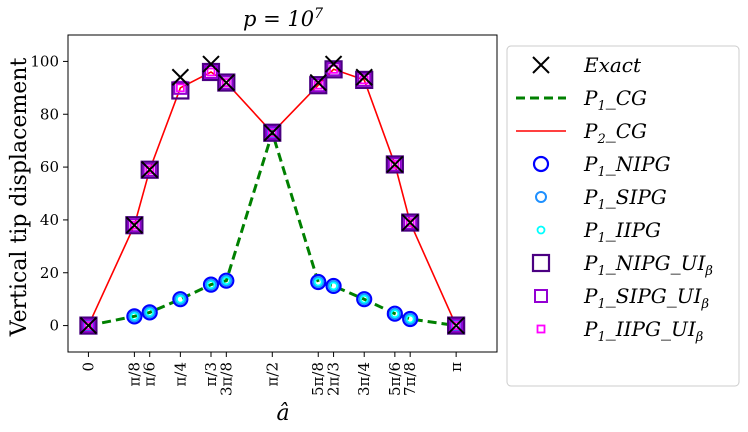 Image resolution: width=748 pixels, height=432 pixels. What do you see at coordinates (456, 367) in the screenshot?
I see `x-tick-label: π` at bounding box center [456, 367].